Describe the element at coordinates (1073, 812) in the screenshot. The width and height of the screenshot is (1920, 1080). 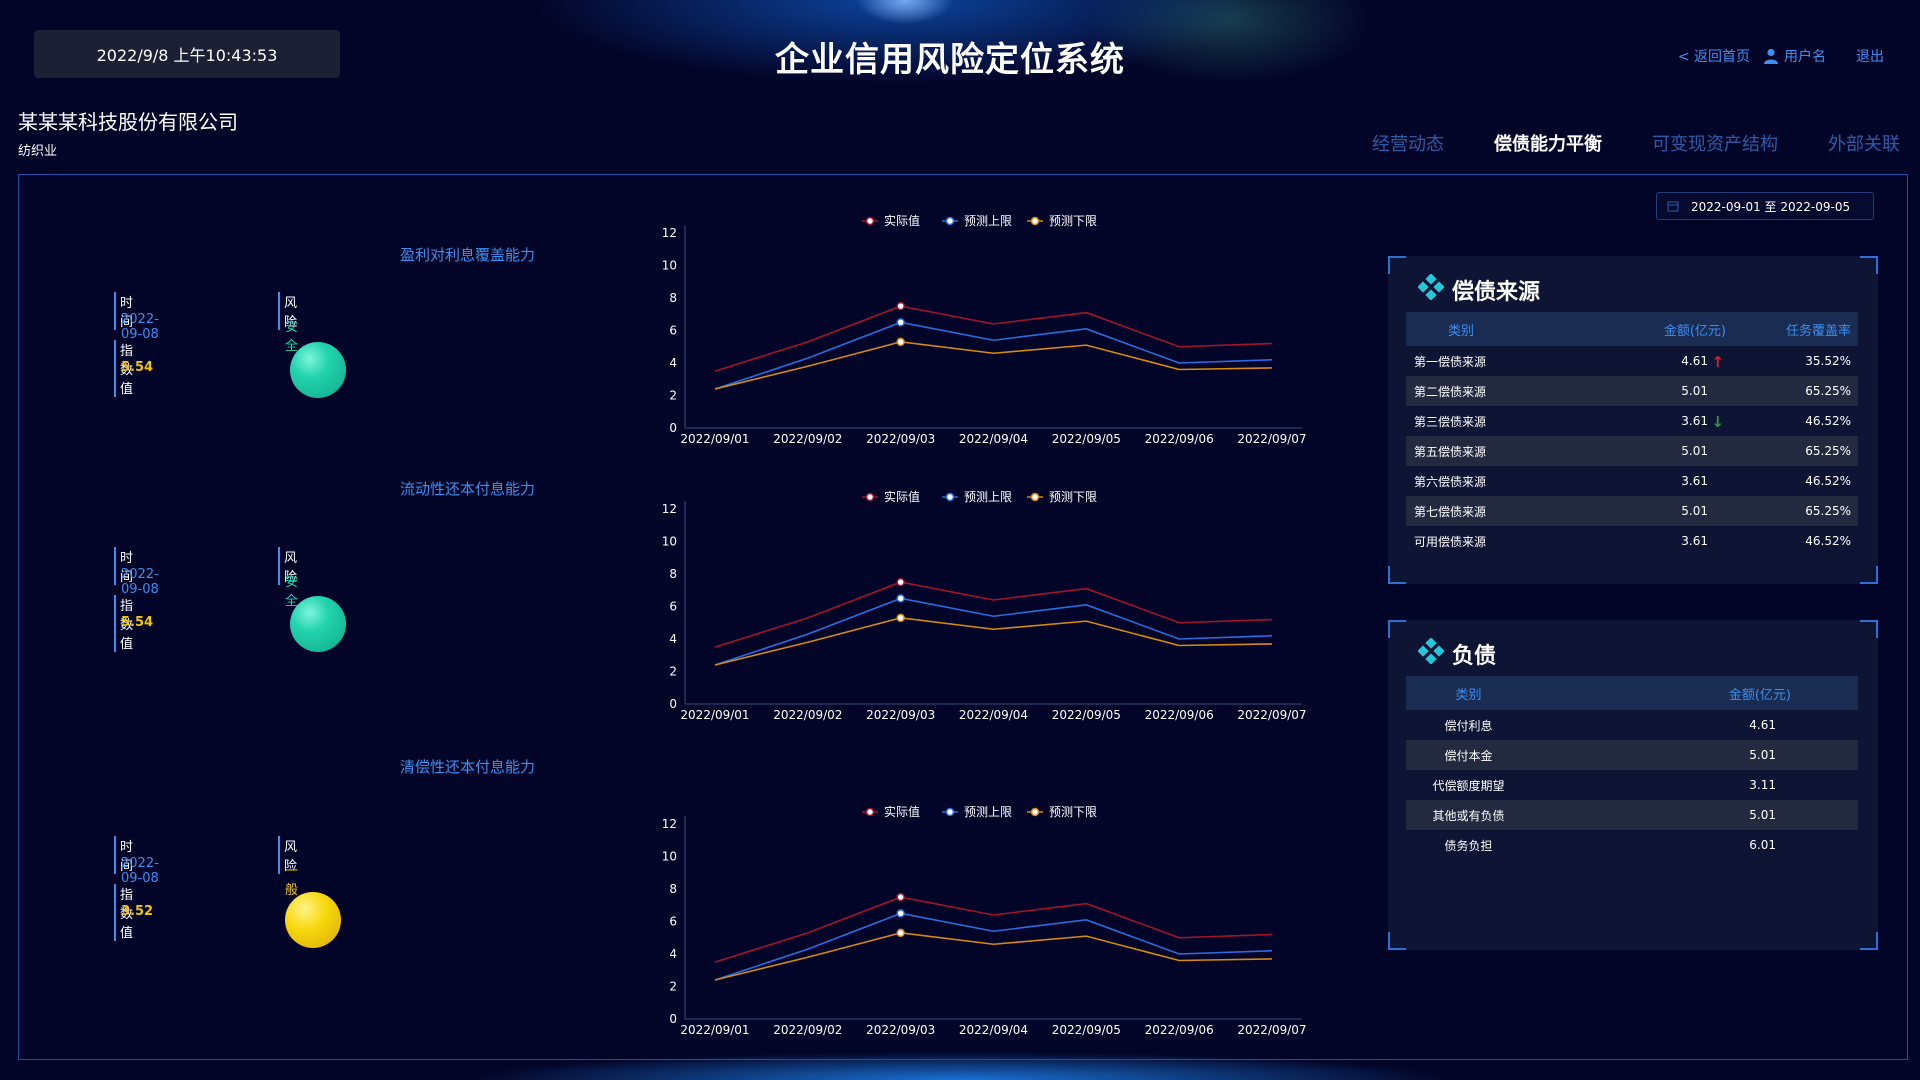
I see `legend-label: 预测下限` at that location.